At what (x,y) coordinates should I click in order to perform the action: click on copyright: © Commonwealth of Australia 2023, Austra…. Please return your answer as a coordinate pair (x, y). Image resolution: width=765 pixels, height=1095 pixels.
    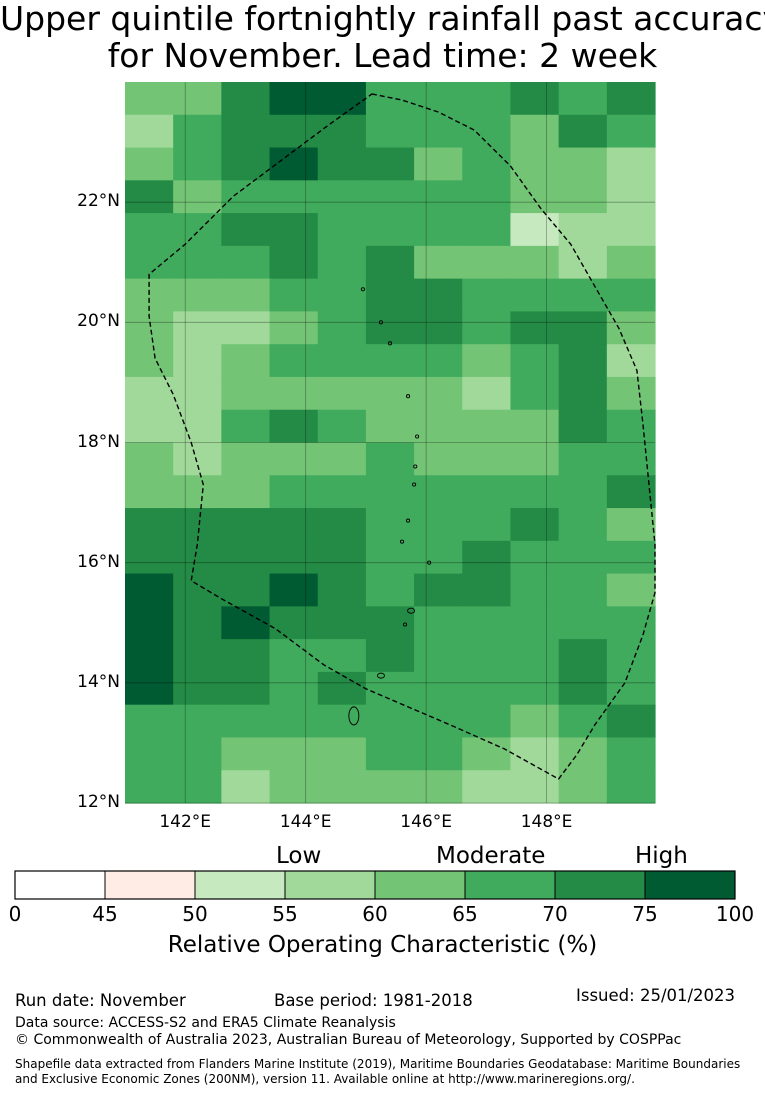
    Looking at the image, I should click on (348, 1040).